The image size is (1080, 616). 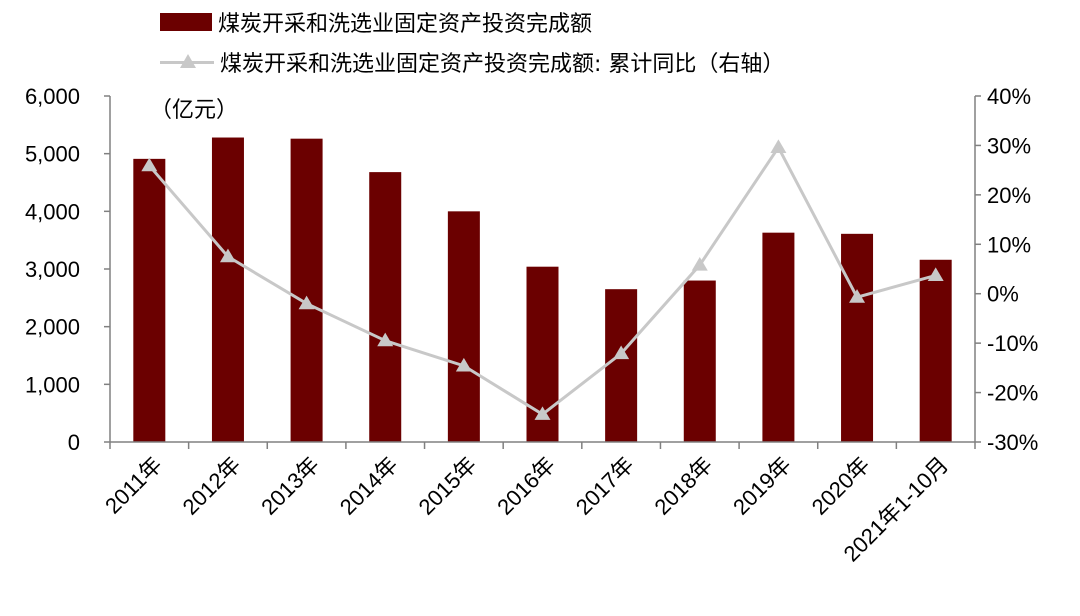 What do you see at coordinates (841, 486) in the screenshot?
I see `x-tick-label-10: 2020年` at bounding box center [841, 486].